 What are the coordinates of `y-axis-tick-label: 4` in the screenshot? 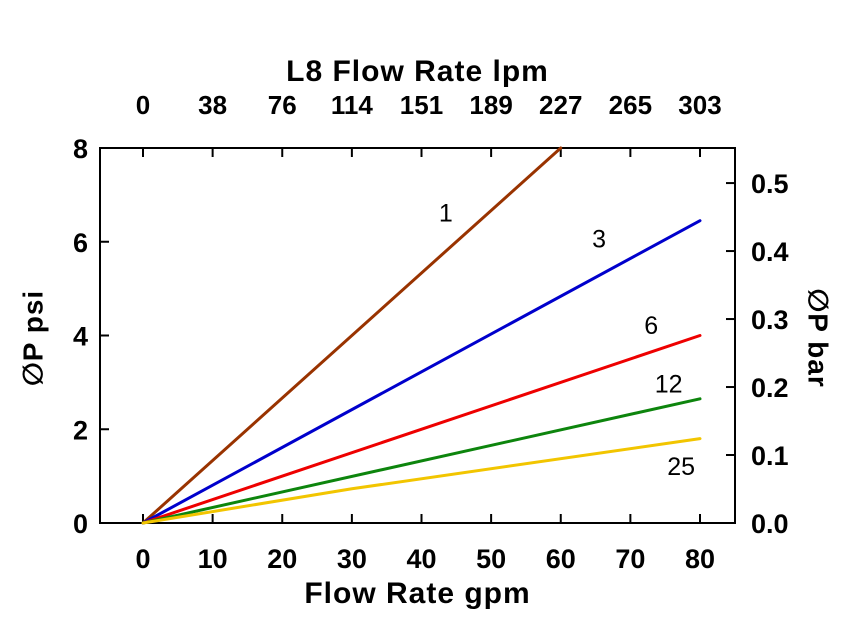 It's located at (80, 337).